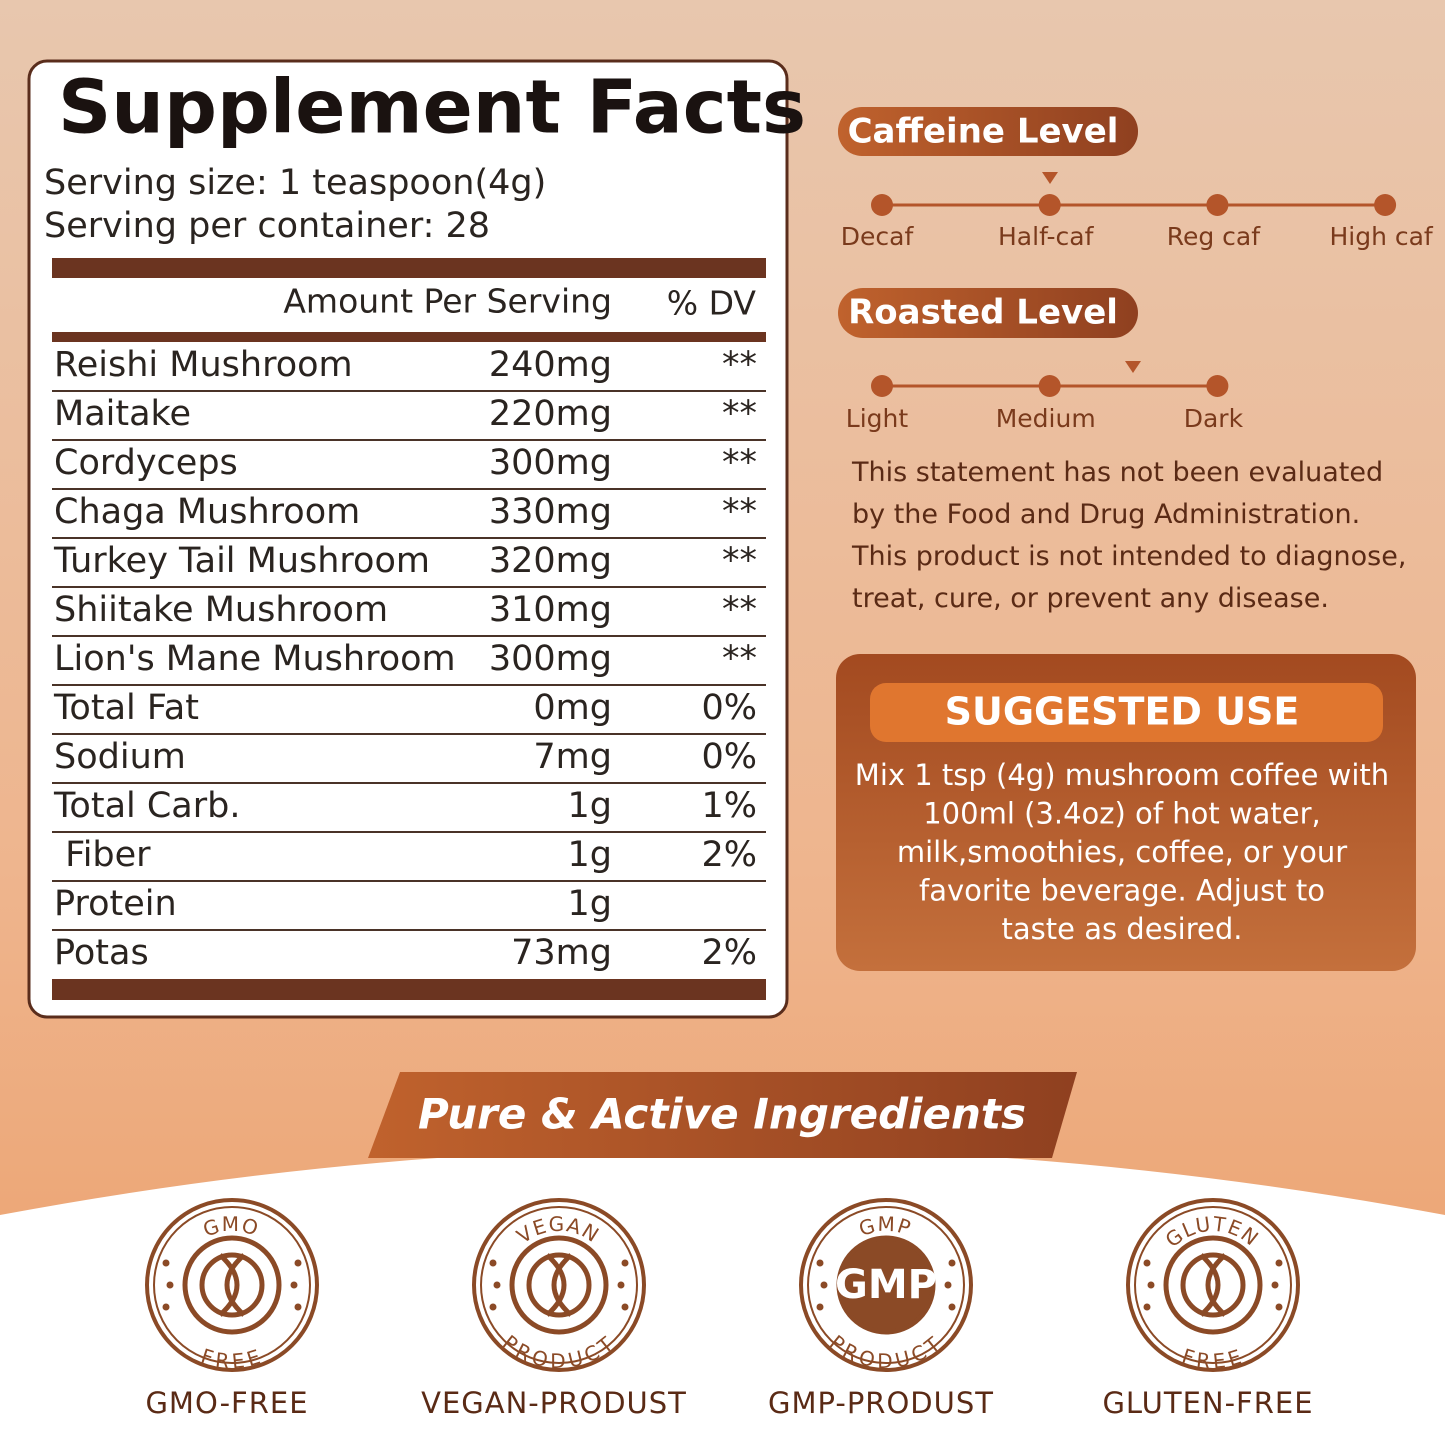  I want to click on facts-title: Supplement Facts, so click(432, 108).